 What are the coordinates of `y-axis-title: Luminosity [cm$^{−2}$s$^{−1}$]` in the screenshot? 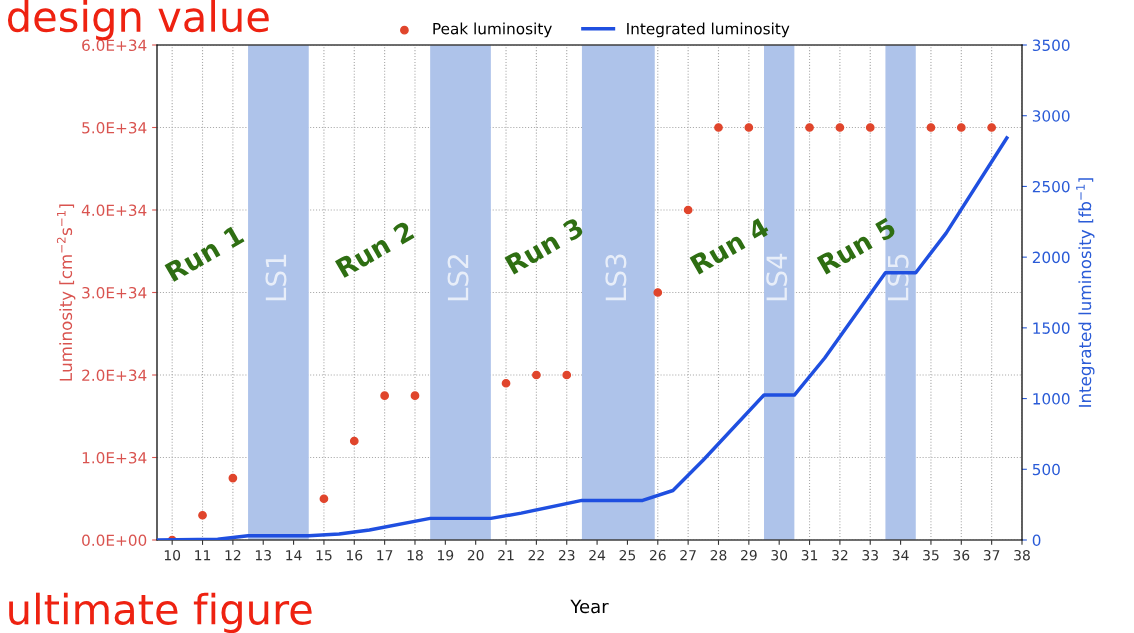 It's located at (66, 292).